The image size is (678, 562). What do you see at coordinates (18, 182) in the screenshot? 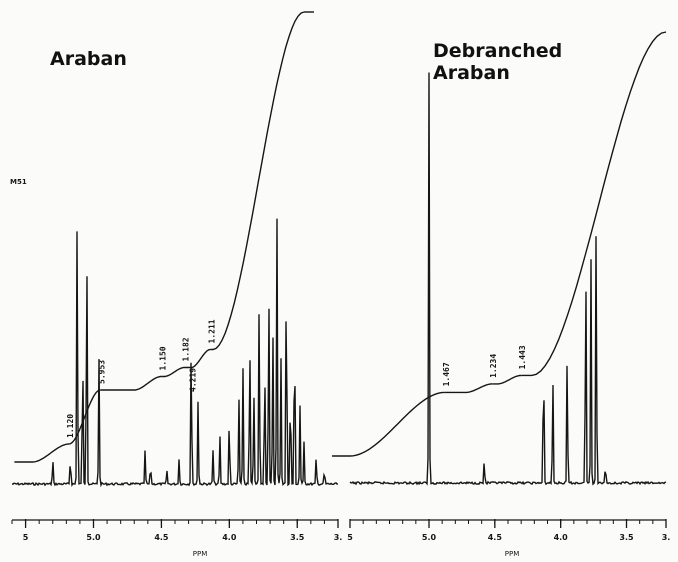
I see `y-marker-label: M51` at bounding box center [18, 182].